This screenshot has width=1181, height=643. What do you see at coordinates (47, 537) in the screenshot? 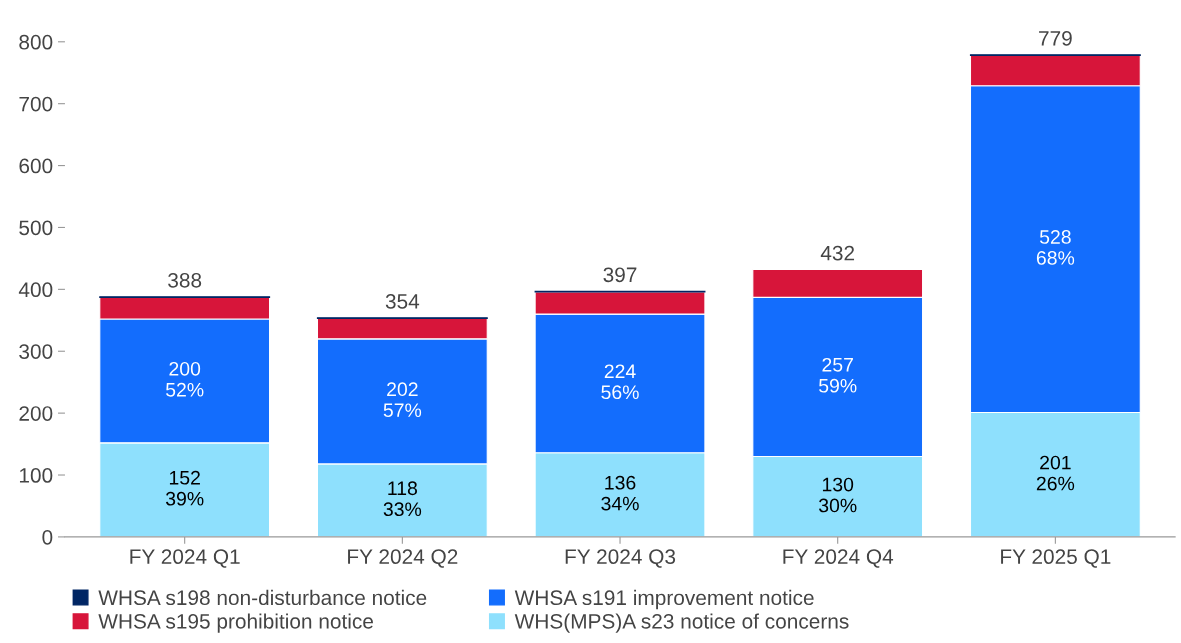
I see `y-tick-label: 0` at bounding box center [47, 537].